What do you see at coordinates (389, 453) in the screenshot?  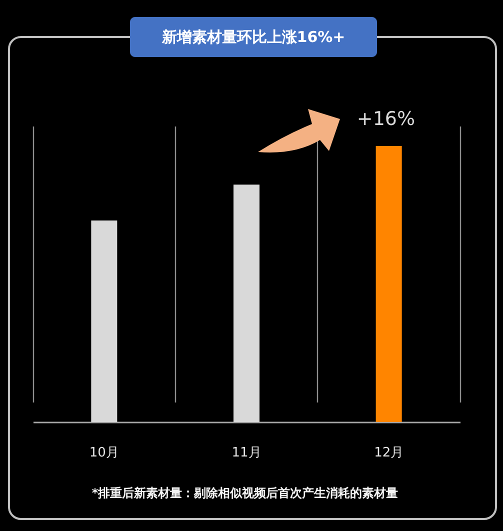 I see `x-tick-label: 12月` at bounding box center [389, 453].